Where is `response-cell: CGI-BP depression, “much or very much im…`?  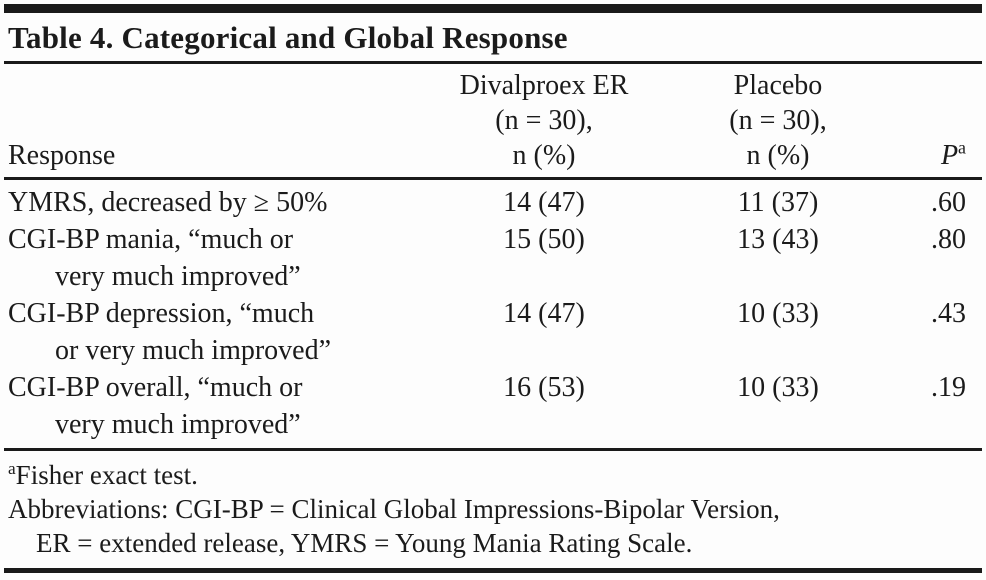
response-cell: CGI-BP depression, “much or very much im… is located at coordinates (170, 332).